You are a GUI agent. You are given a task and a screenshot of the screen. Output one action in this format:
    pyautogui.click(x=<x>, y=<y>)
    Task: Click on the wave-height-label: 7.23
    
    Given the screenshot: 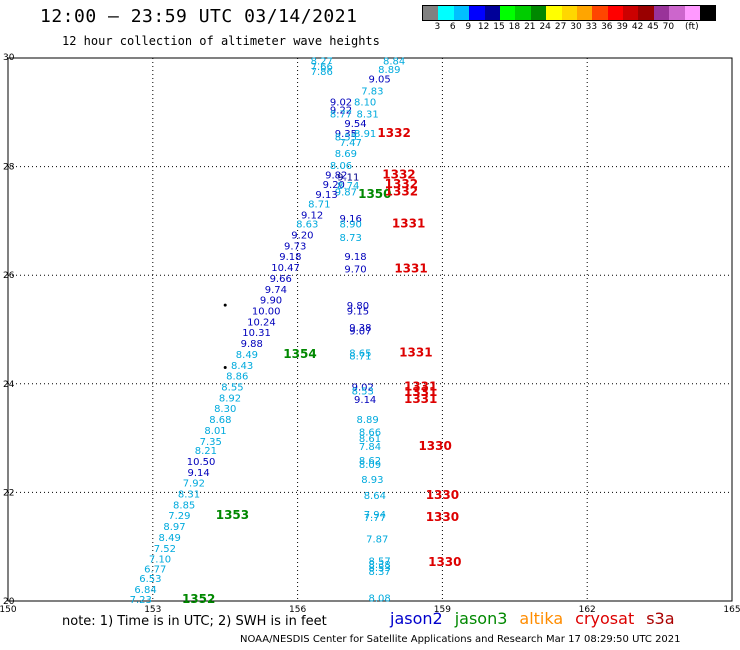 What is the action you would take?
    pyautogui.click(x=141, y=600)
    